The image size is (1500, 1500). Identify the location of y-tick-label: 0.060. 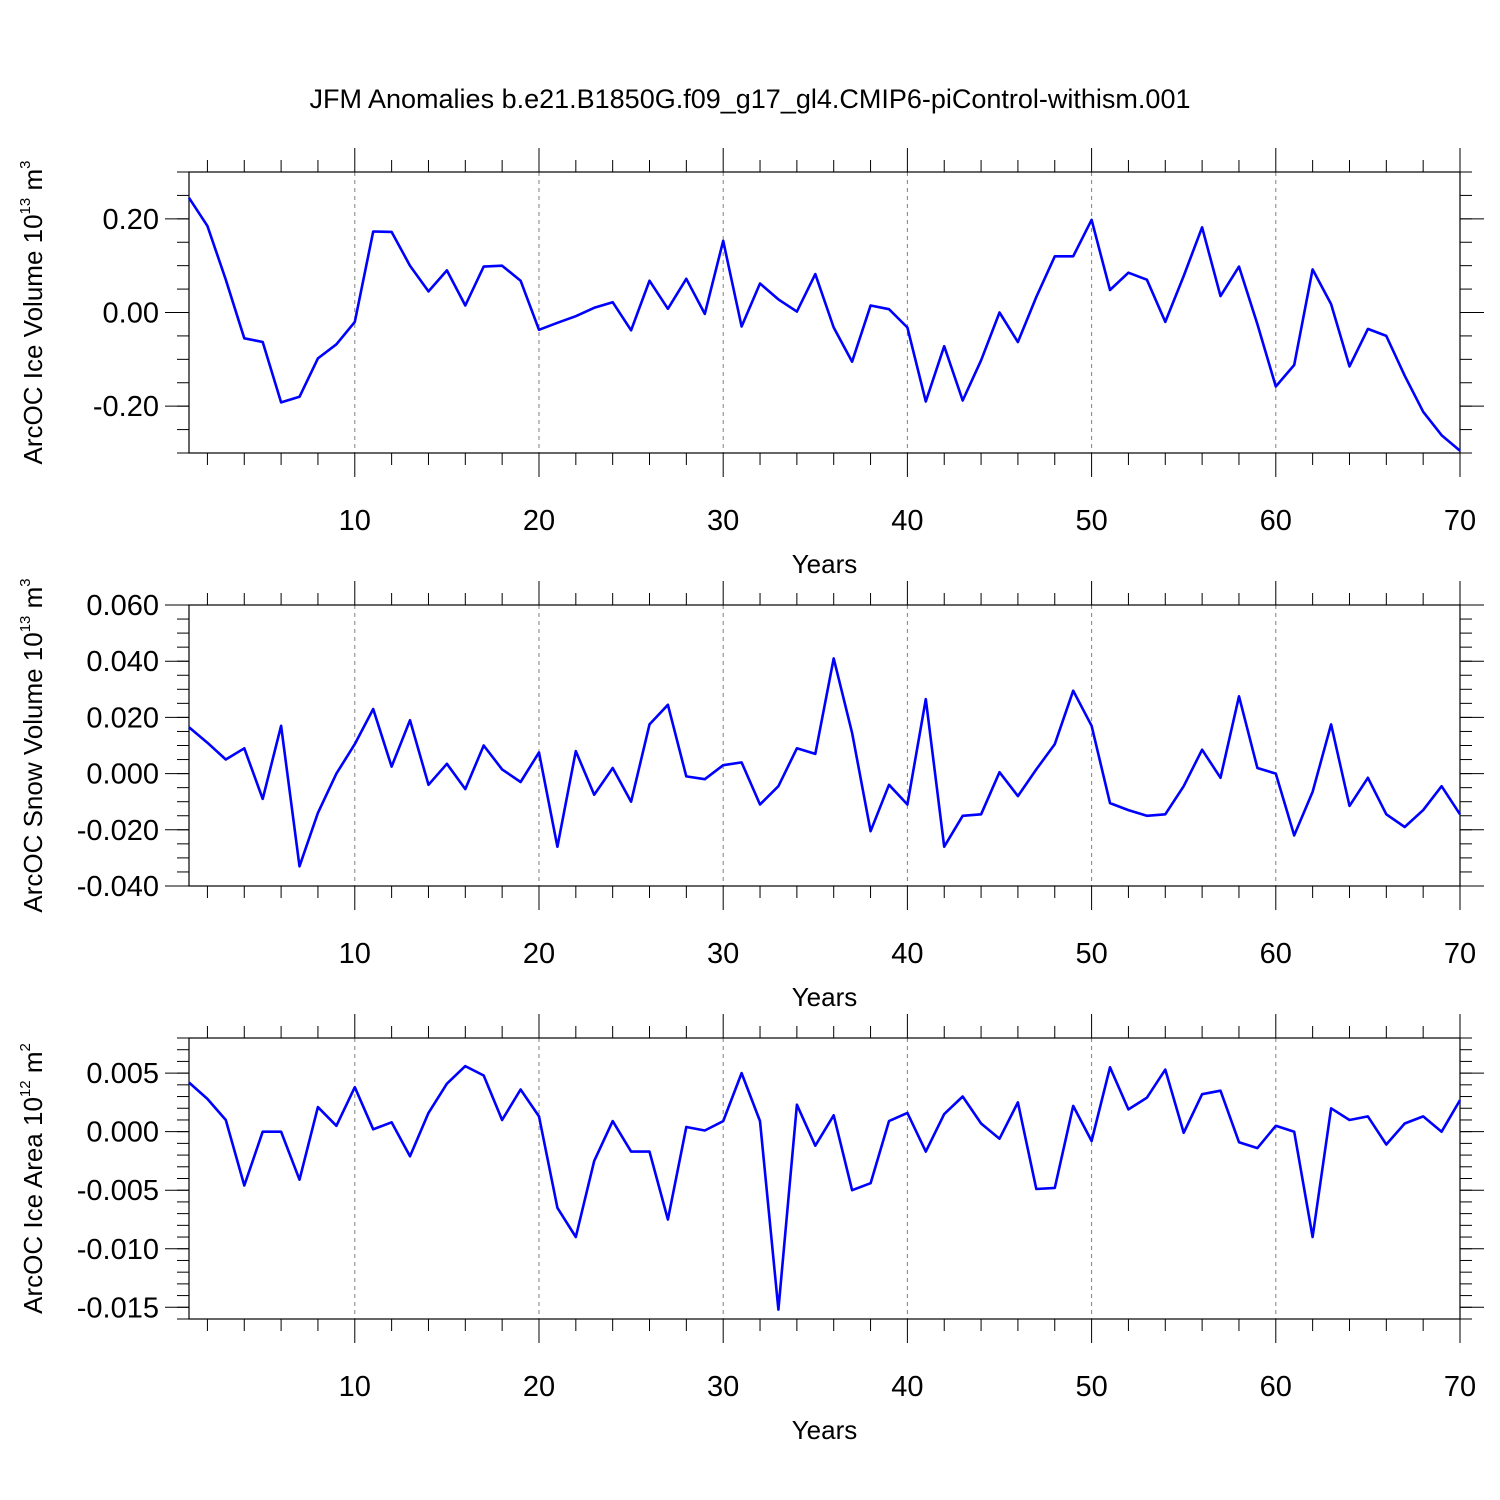
(122, 606).